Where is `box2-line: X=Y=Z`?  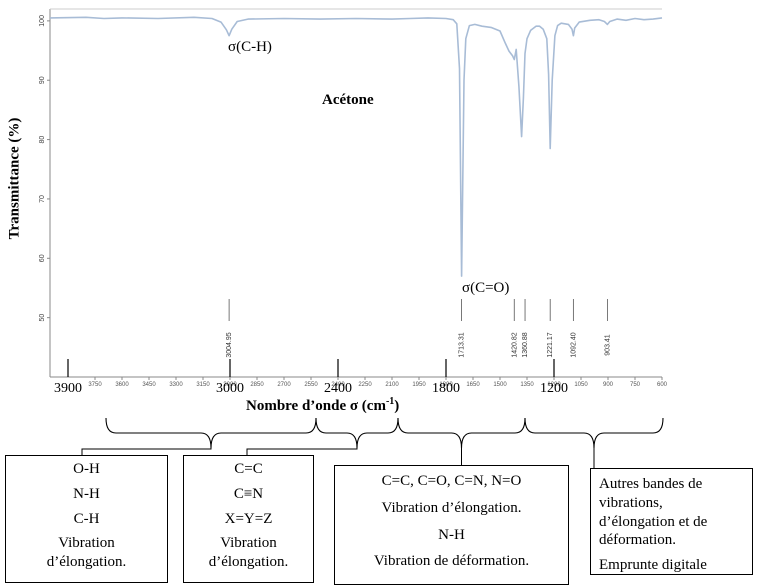 box2-line: X=Y=Z is located at coordinates (248, 518).